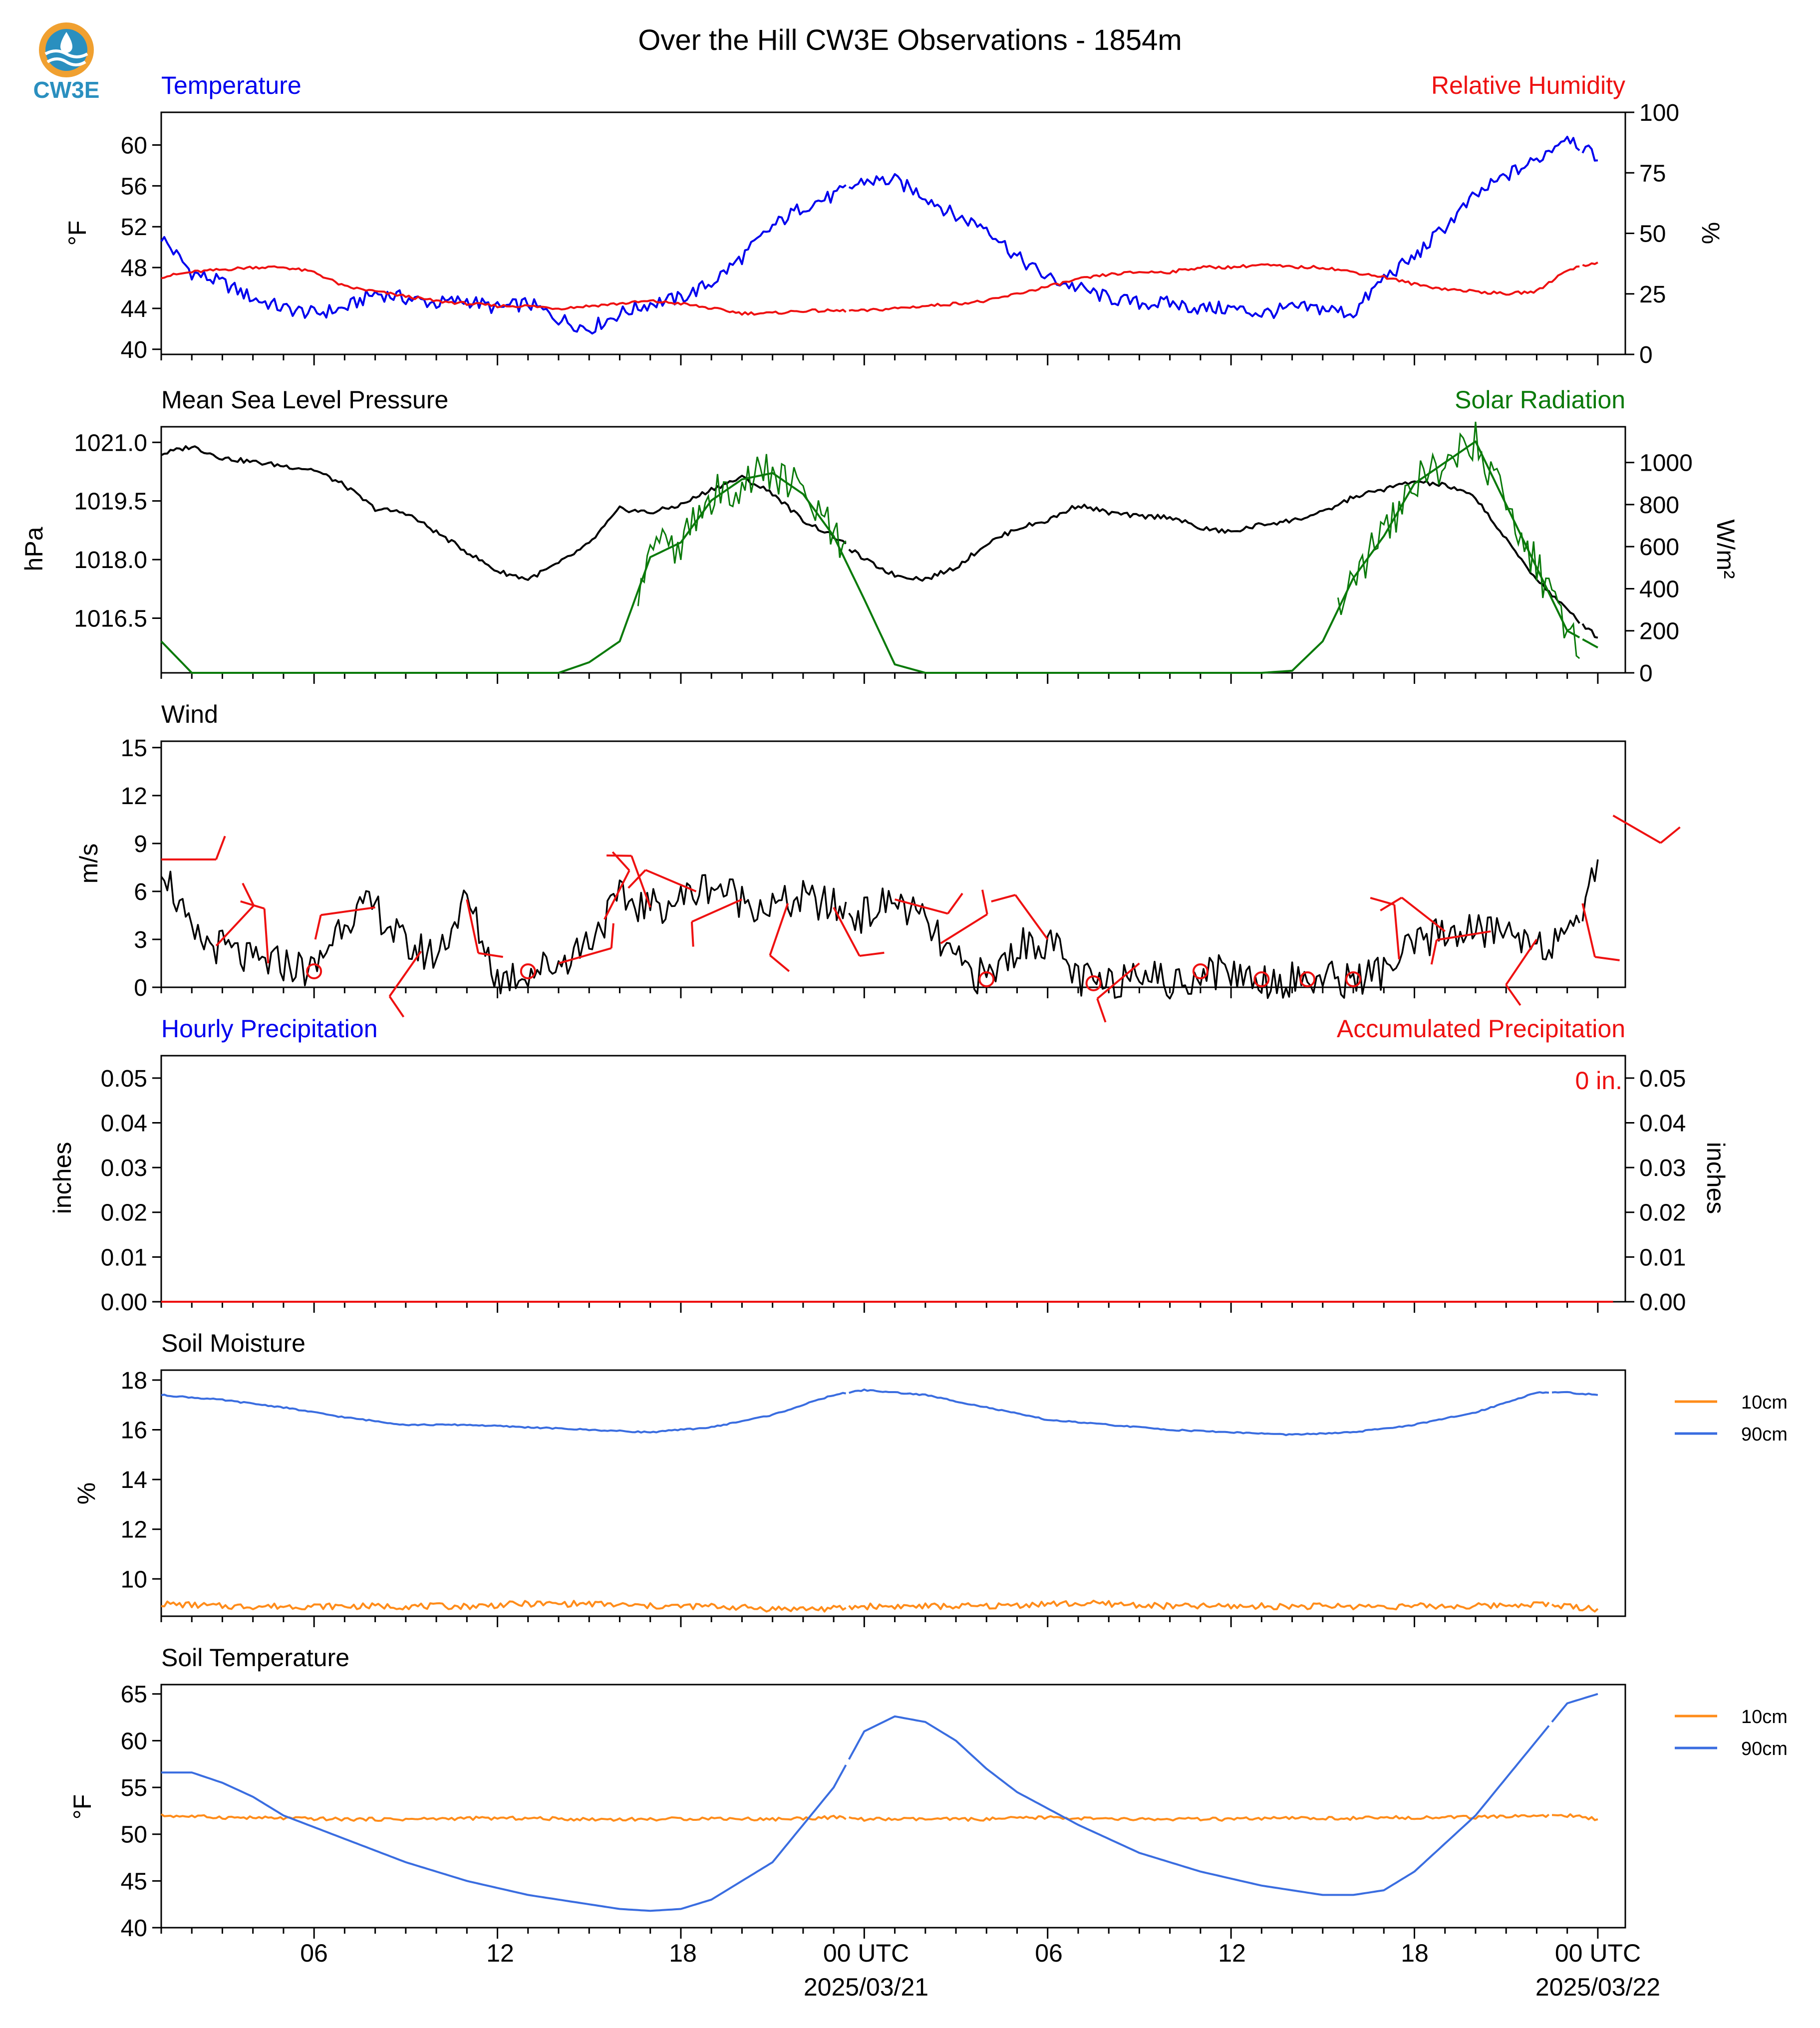 Image resolution: width=1820 pixels, height=2028 pixels. I want to click on precip-ylabel-left: inches, so click(62, 1178).